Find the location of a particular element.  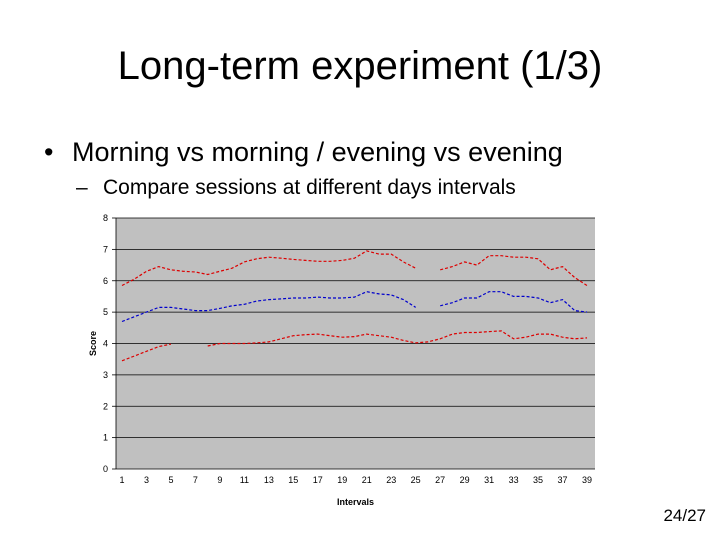

y-axis-label: Score is located at coordinates (93, 343).